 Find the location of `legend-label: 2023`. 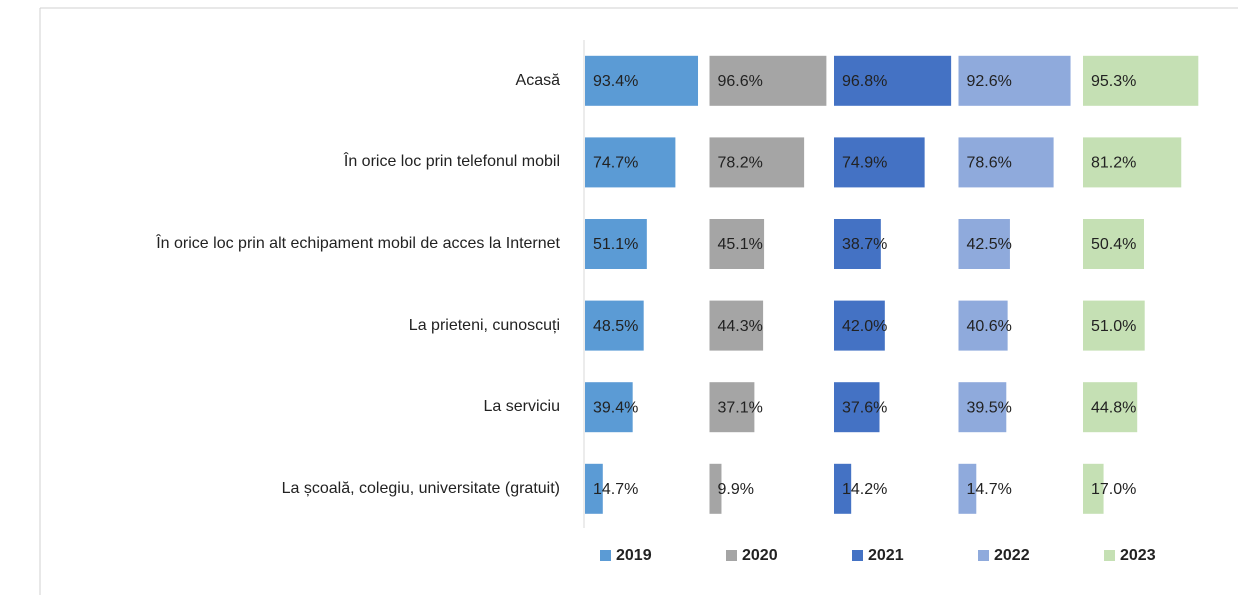

legend-label: 2023 is located at coordinates (1138, 555).